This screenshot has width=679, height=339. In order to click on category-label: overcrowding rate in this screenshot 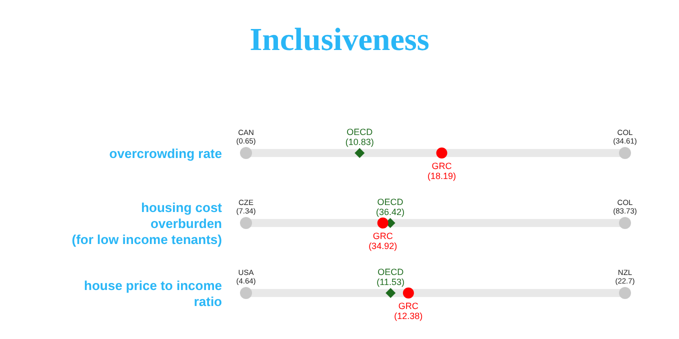, I will do `click(165, 153)`.